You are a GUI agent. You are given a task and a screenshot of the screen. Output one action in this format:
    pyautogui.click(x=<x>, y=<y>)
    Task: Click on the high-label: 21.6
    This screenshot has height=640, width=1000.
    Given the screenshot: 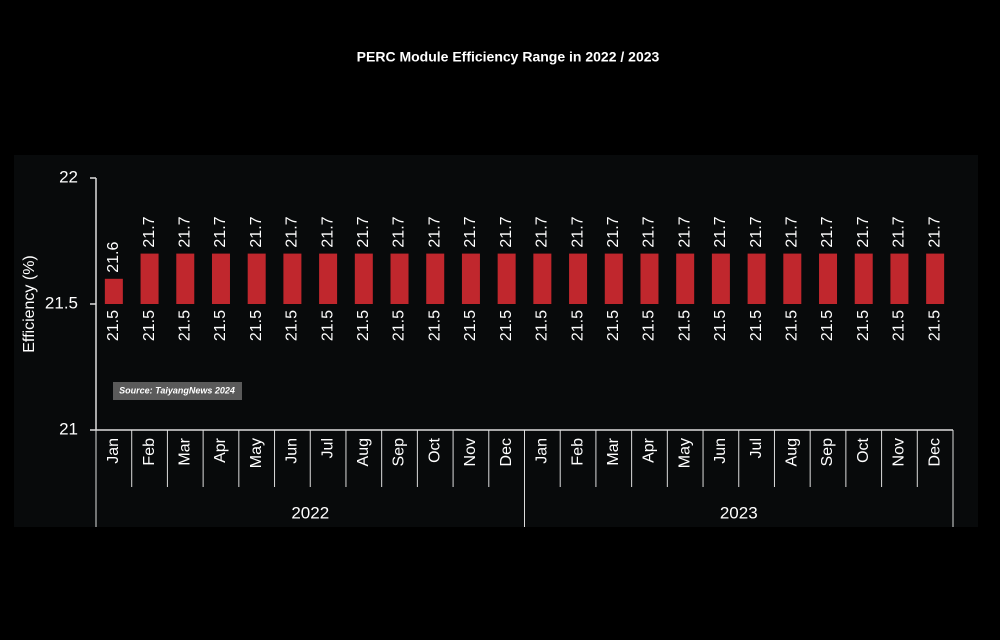 What is the action you would take?
    pyautogui.click(x=113, y=257)
    